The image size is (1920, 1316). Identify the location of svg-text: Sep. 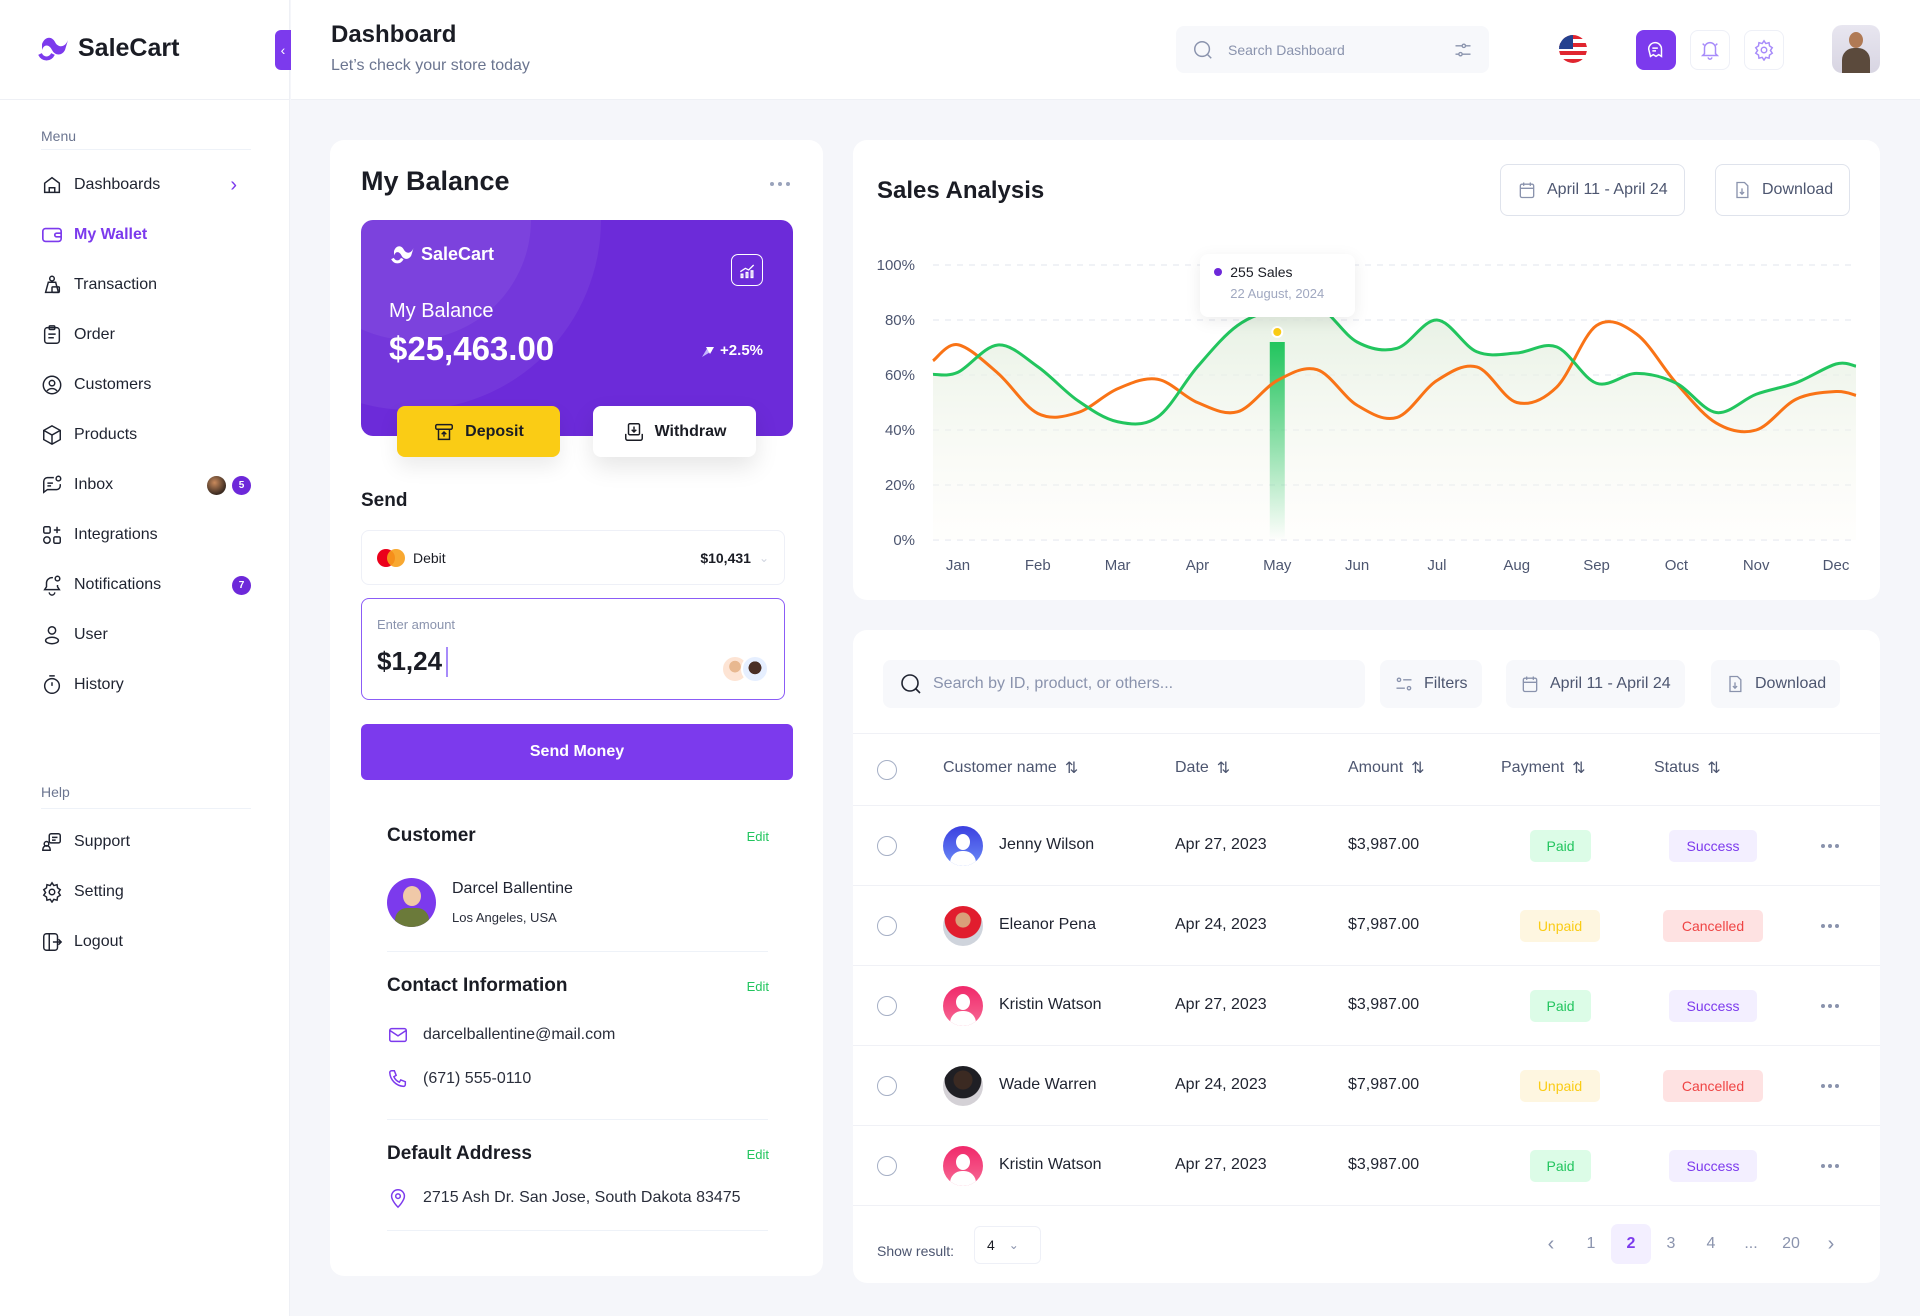
(1596, 565).